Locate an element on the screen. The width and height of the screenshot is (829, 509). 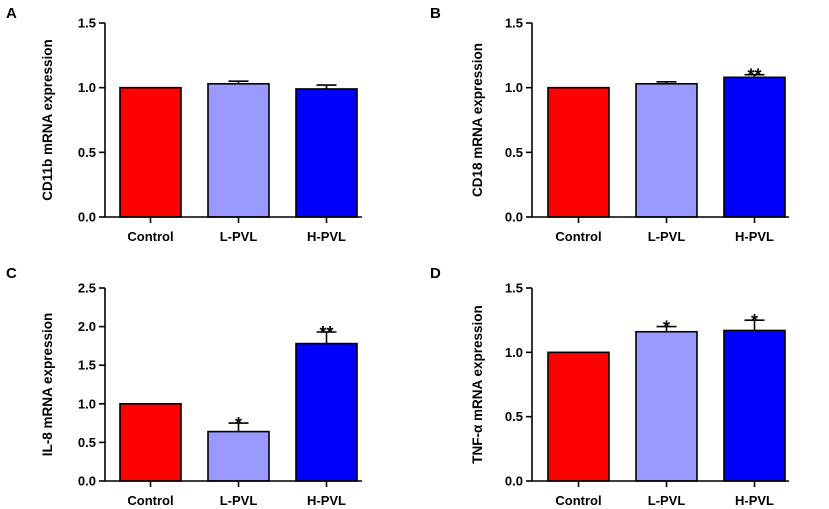
y-tick-label: 2.0 is located at coordinates (87, 326).